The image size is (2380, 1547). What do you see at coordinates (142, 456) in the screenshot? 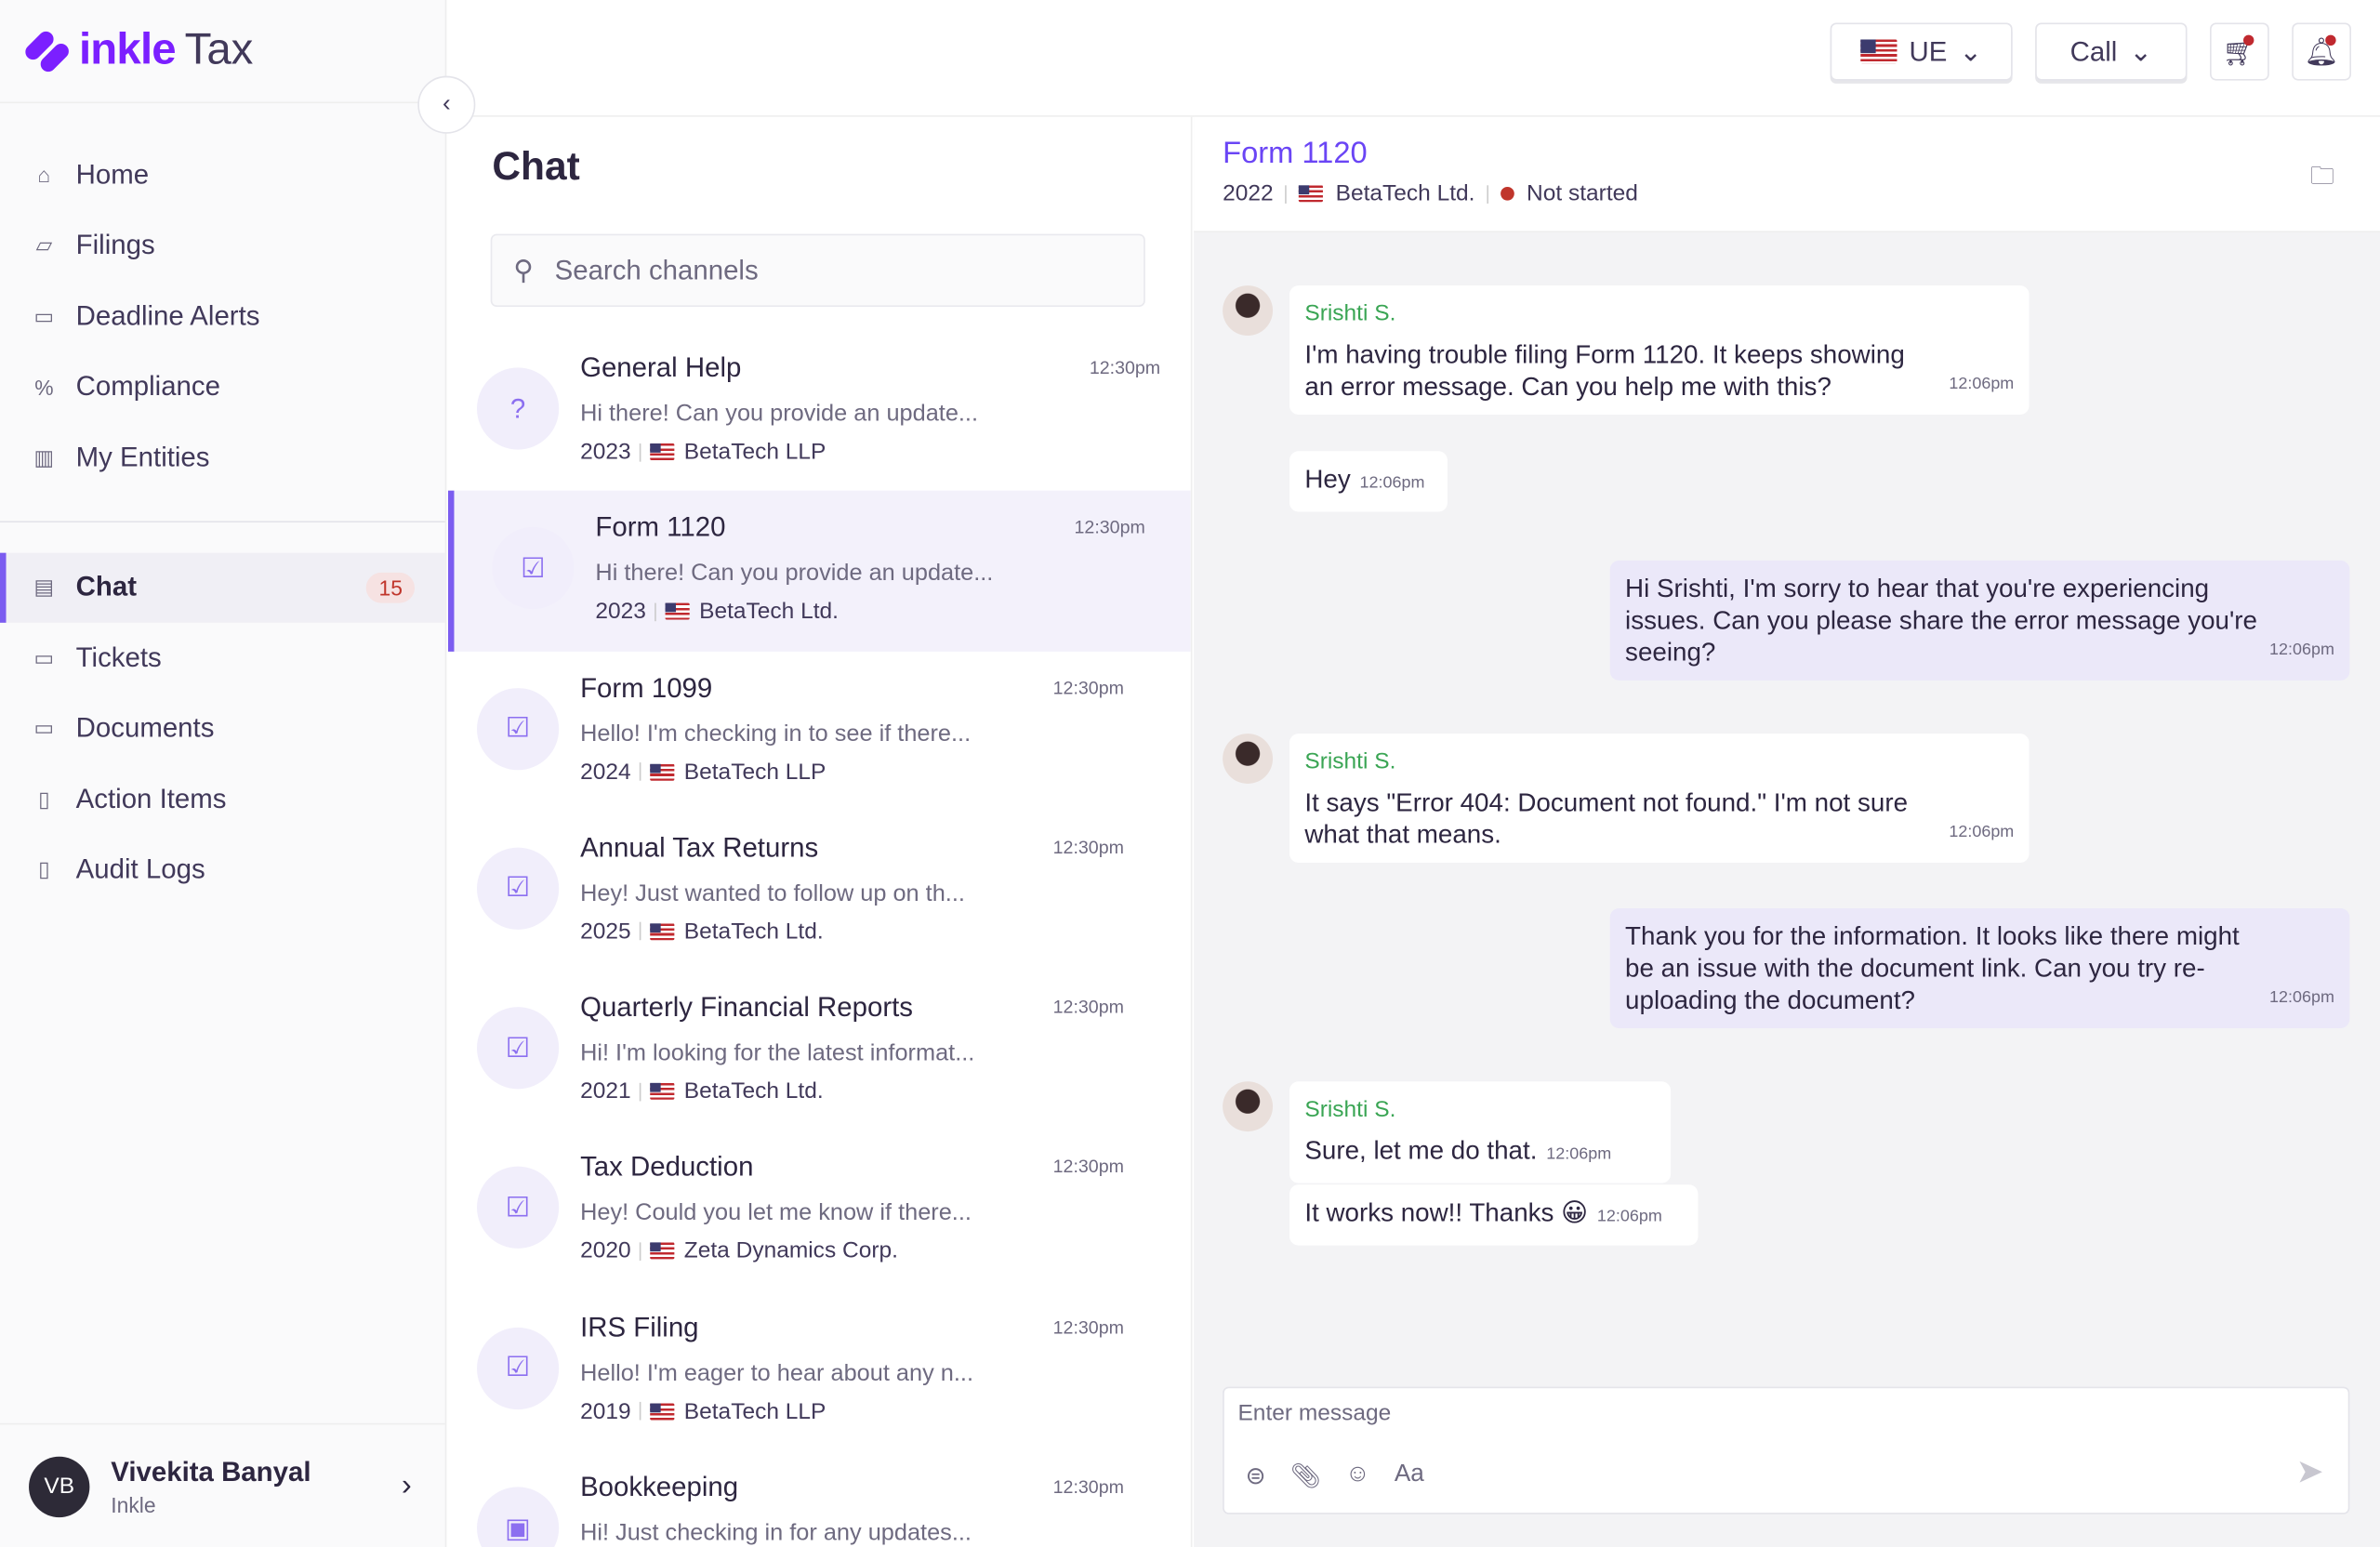
I see `sidebar-item-label: My Entities` at bounding box center [142, 456].